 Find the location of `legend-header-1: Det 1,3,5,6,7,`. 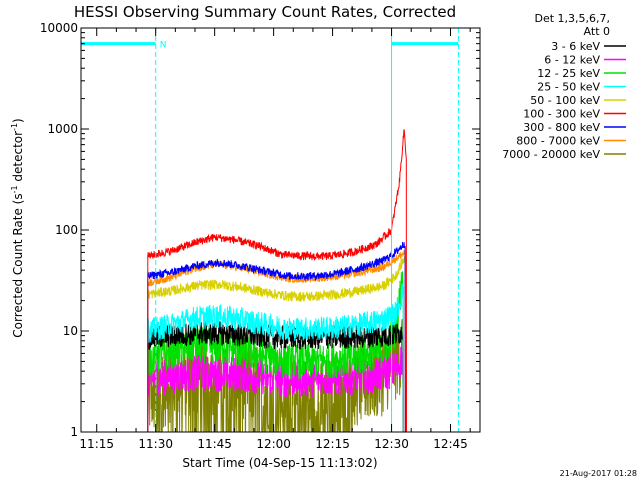

legend-header-1: Det 1,3,5,6,7, is located at coordinates (572, 18).